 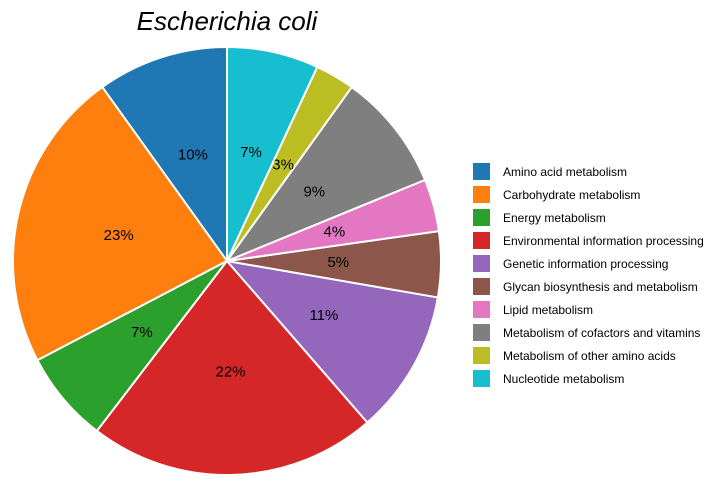 What do you see at coordinates (272, 154) in the screenshot?
I see `pie-slice-nucleotide-metabolism` at bounding box center [272, 154].